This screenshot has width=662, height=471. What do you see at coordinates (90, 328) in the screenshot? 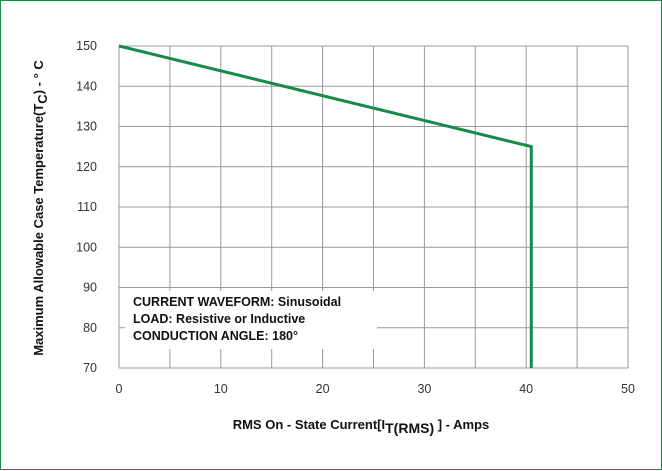
I see `y-tick-label: 80` at bounding box center [90, 328].